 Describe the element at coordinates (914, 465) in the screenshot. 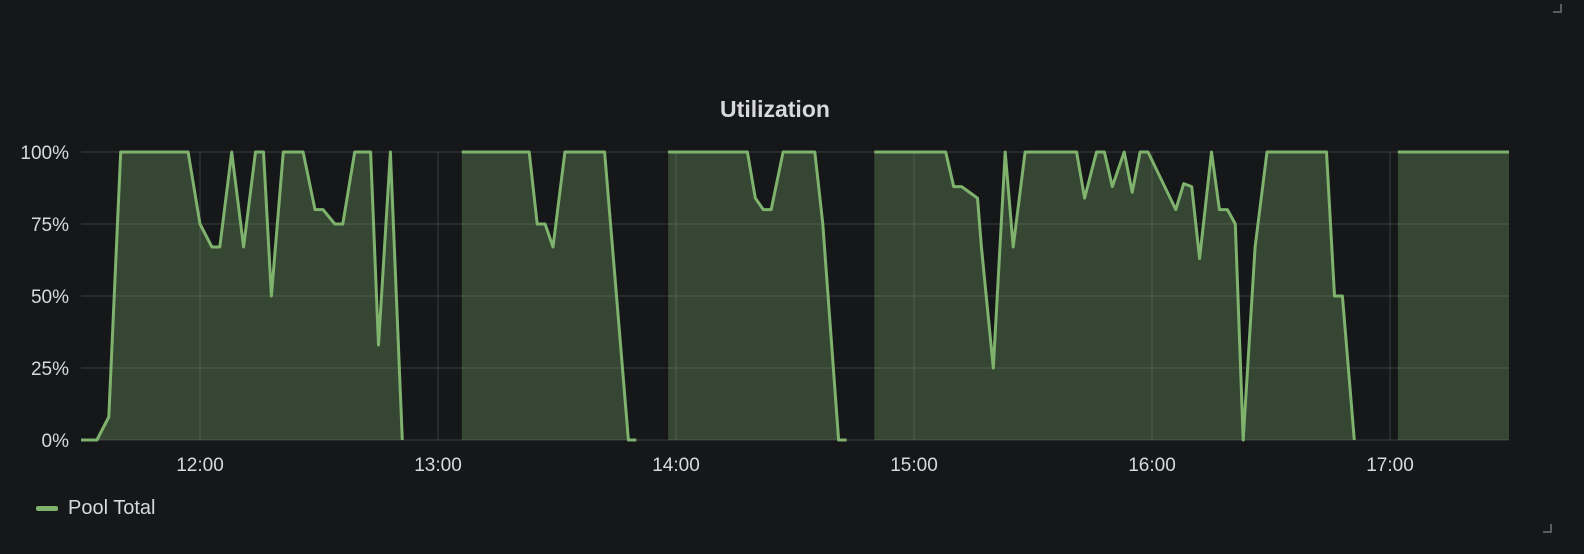

I see `x-tick-label: 15:00` at that location.